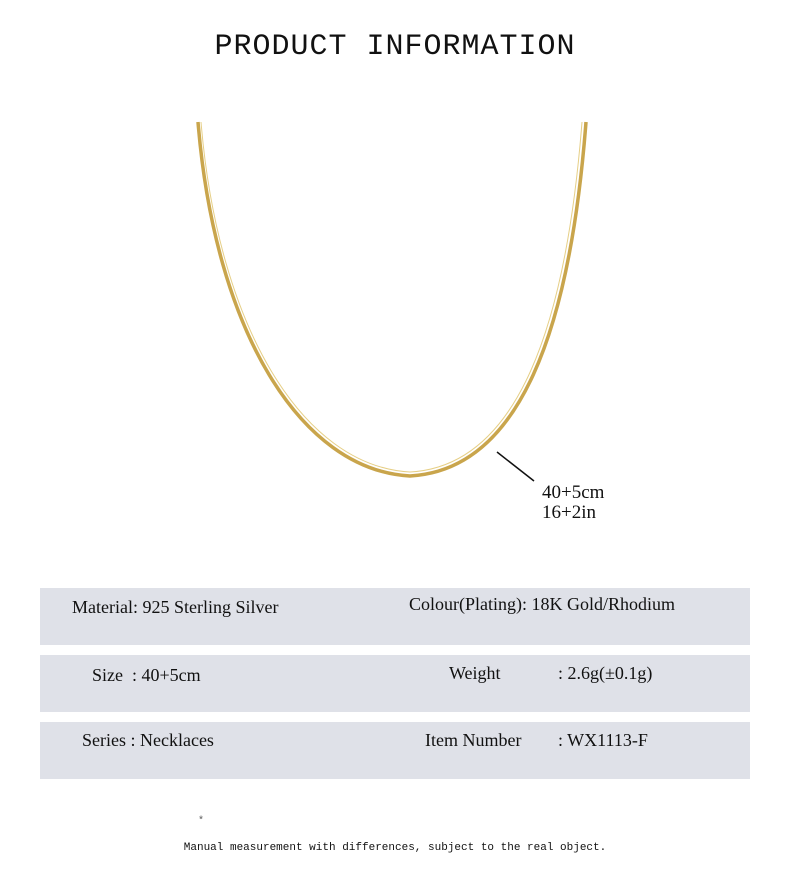 The width and height of the screenshot is (790, 881). Describe the element at coordinates (573, 492) in the screenshot. I see `length-cm: 40+5cm` at that location.